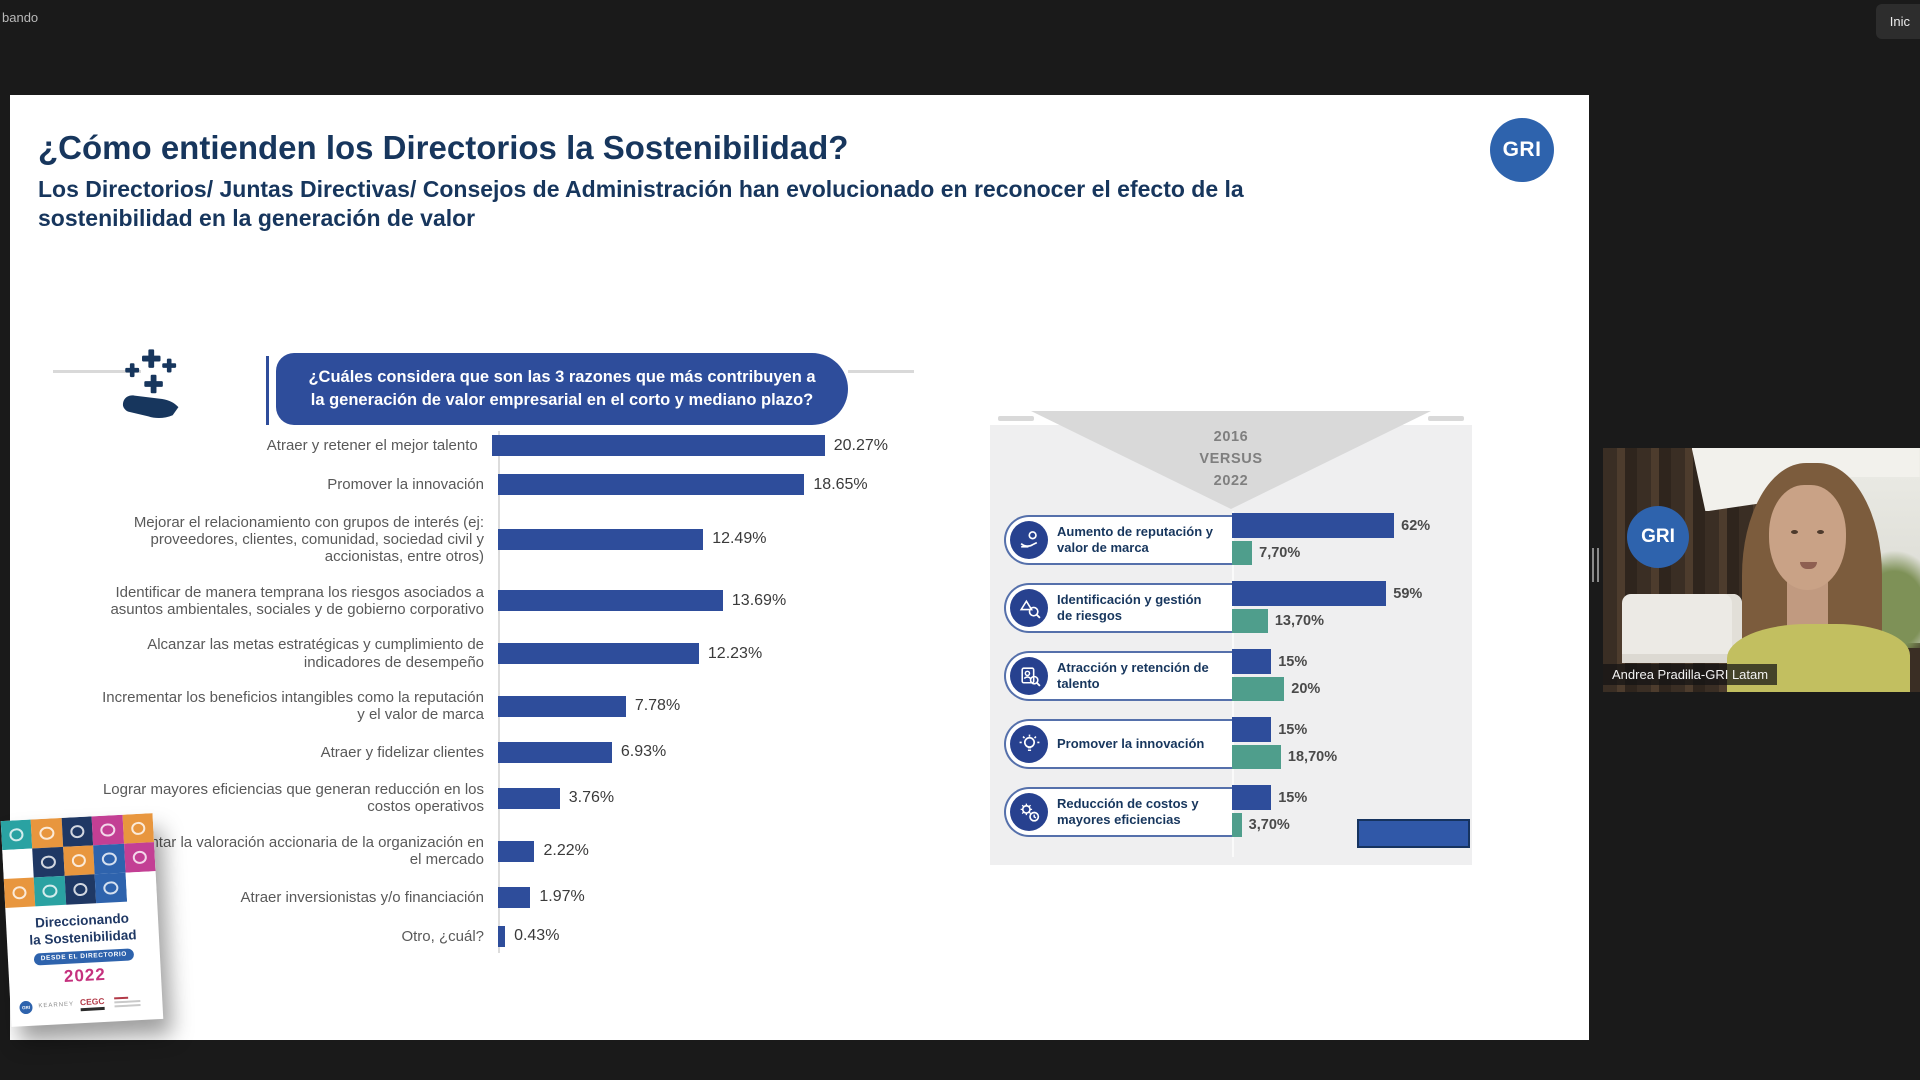 The width and height of the screenshot is (1920, 1080). I want to click on dash-decoration, so click(1016, 418).